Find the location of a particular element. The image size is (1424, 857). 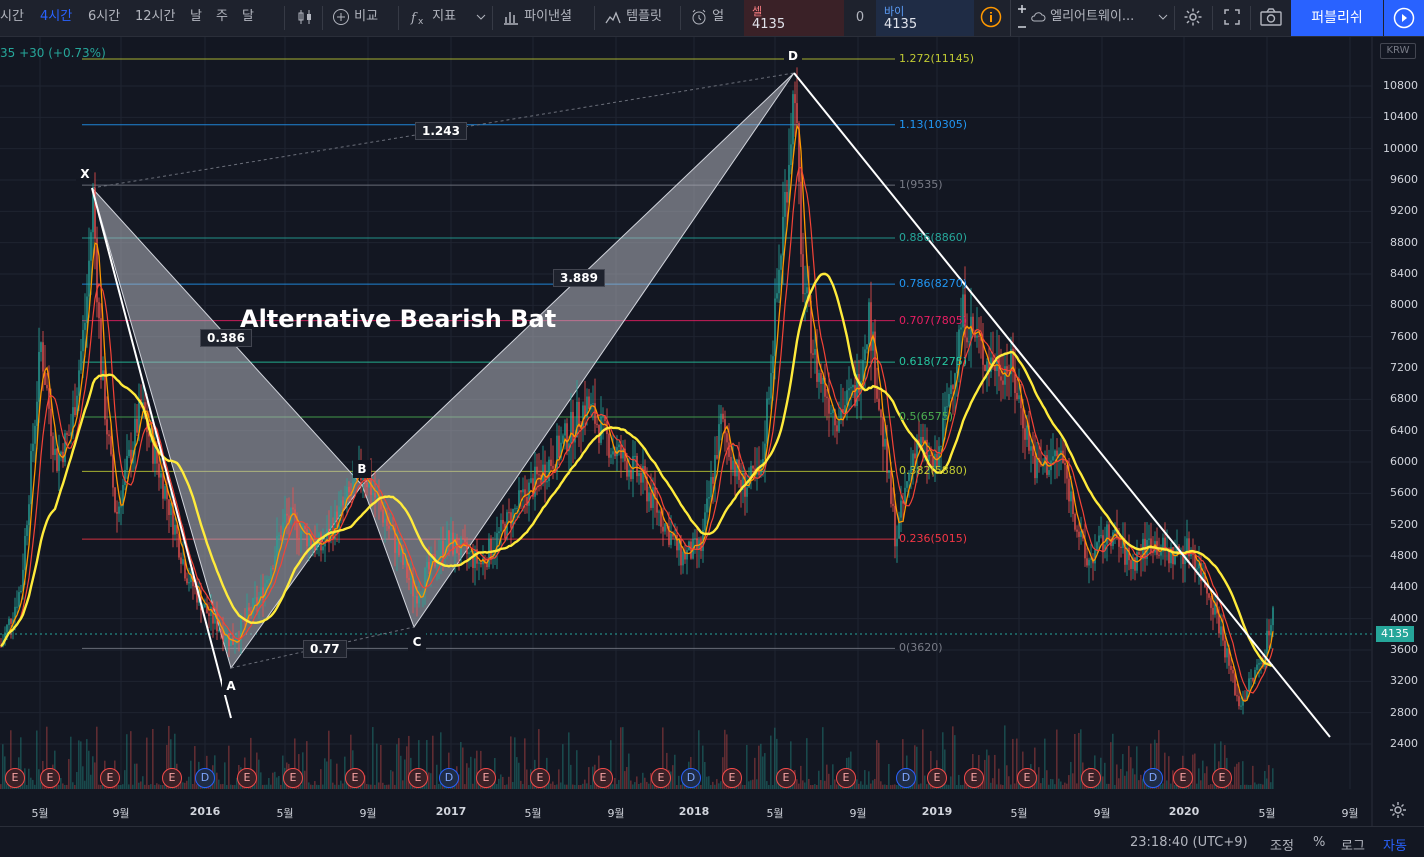

snapshot-button is located at coordinates (1271, 18).